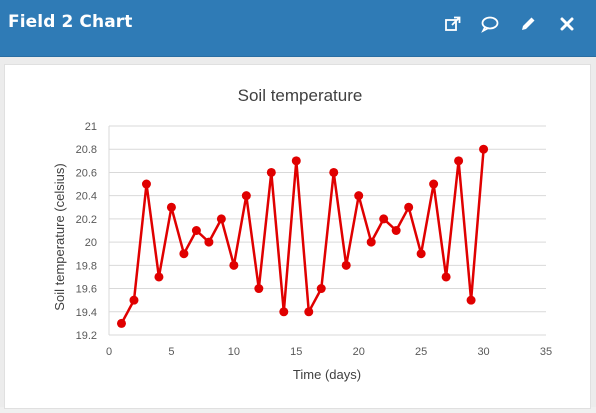 The height and width of the screenshot is (413, 596). Describe the element at coordinates (359, 352) in the screenshot. I see `x-tick-label: 20` at that location.